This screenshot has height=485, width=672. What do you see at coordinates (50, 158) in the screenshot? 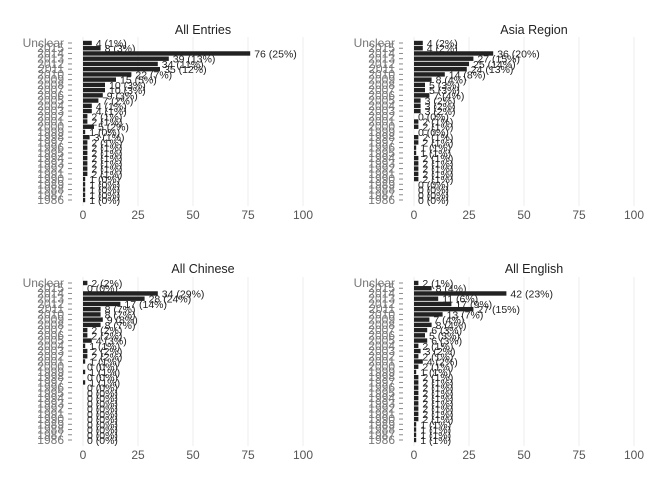
I see `y-tick-label: 1994` at bounding box center [50, 158].